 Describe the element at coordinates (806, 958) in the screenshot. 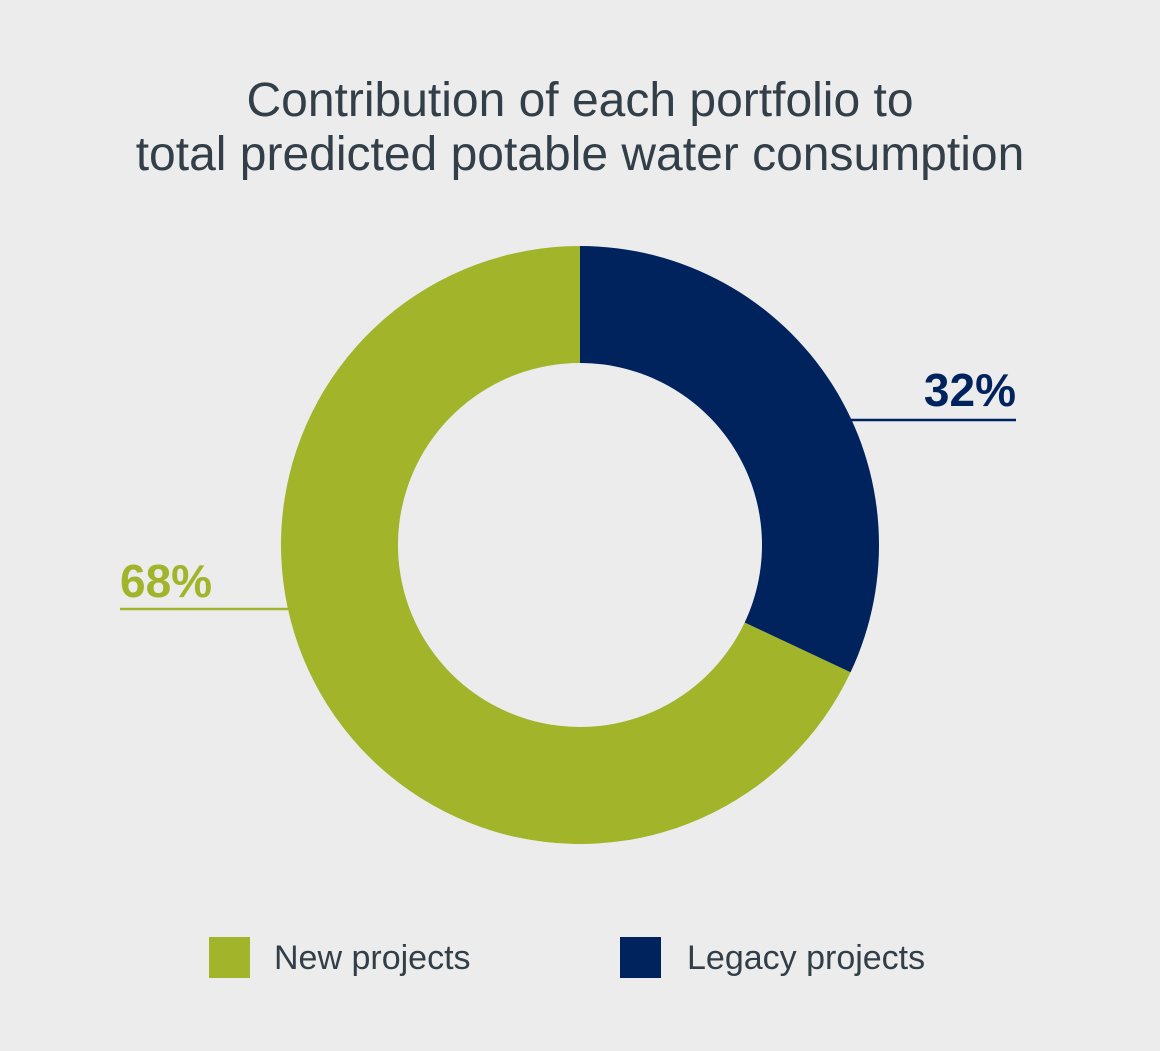

I see `legend-label-legacy-projects: Legacy projects` at that location.